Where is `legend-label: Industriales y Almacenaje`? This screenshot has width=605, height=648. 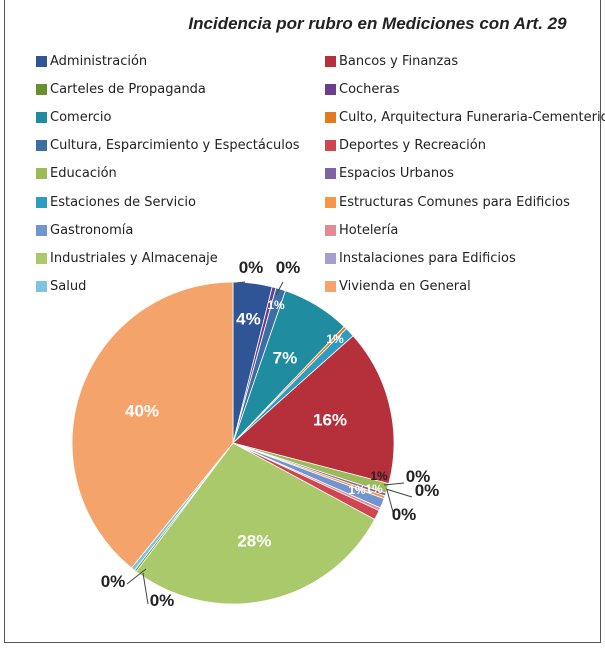 legend-label: Industriales y Almacenaje is located at coordinates (134, 258).